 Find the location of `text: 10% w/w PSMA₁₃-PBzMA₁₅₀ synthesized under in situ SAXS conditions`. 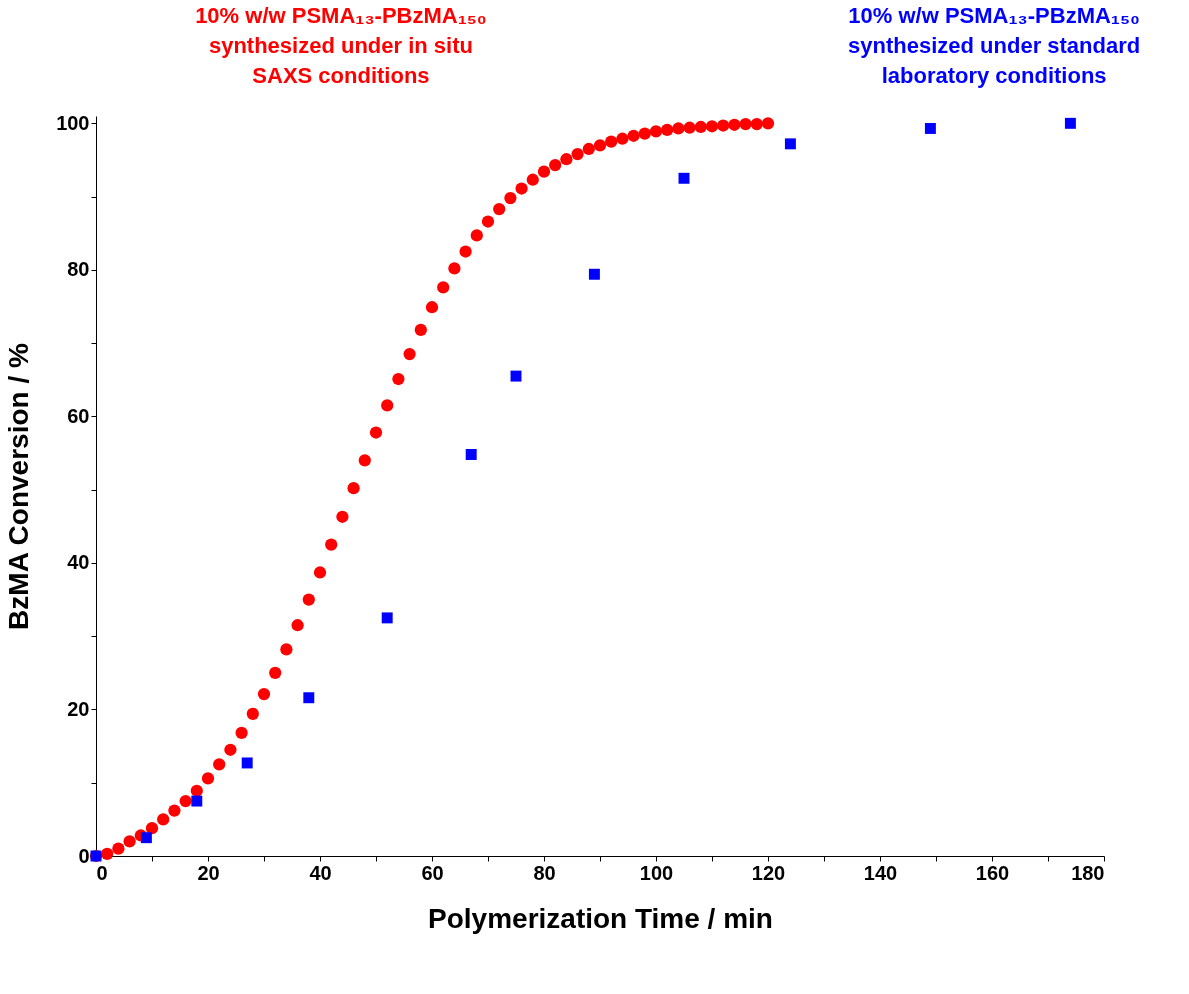

text: 10% w/w PSMA₁₃-PBzMA₁₅₀ synthesized under in situ SAXS conditions is located at coordinates (341, 45).